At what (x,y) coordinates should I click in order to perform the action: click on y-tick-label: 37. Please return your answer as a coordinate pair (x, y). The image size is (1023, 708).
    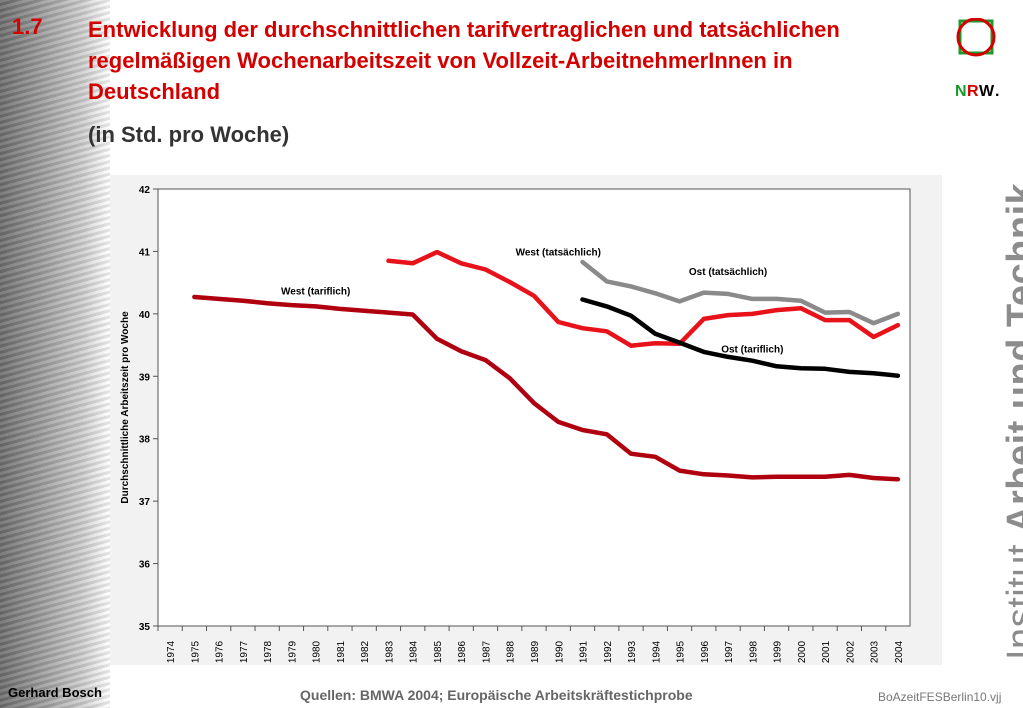
    Looking at the image, I should click on (145, 502).